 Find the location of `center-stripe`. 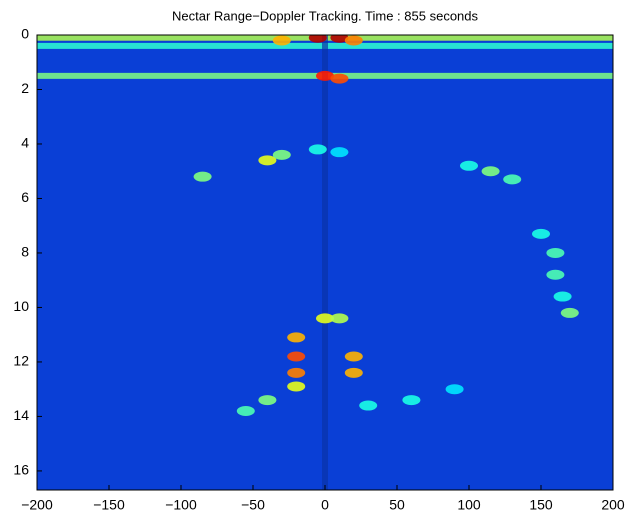

center-stripe is located at coordinates (325, 262).